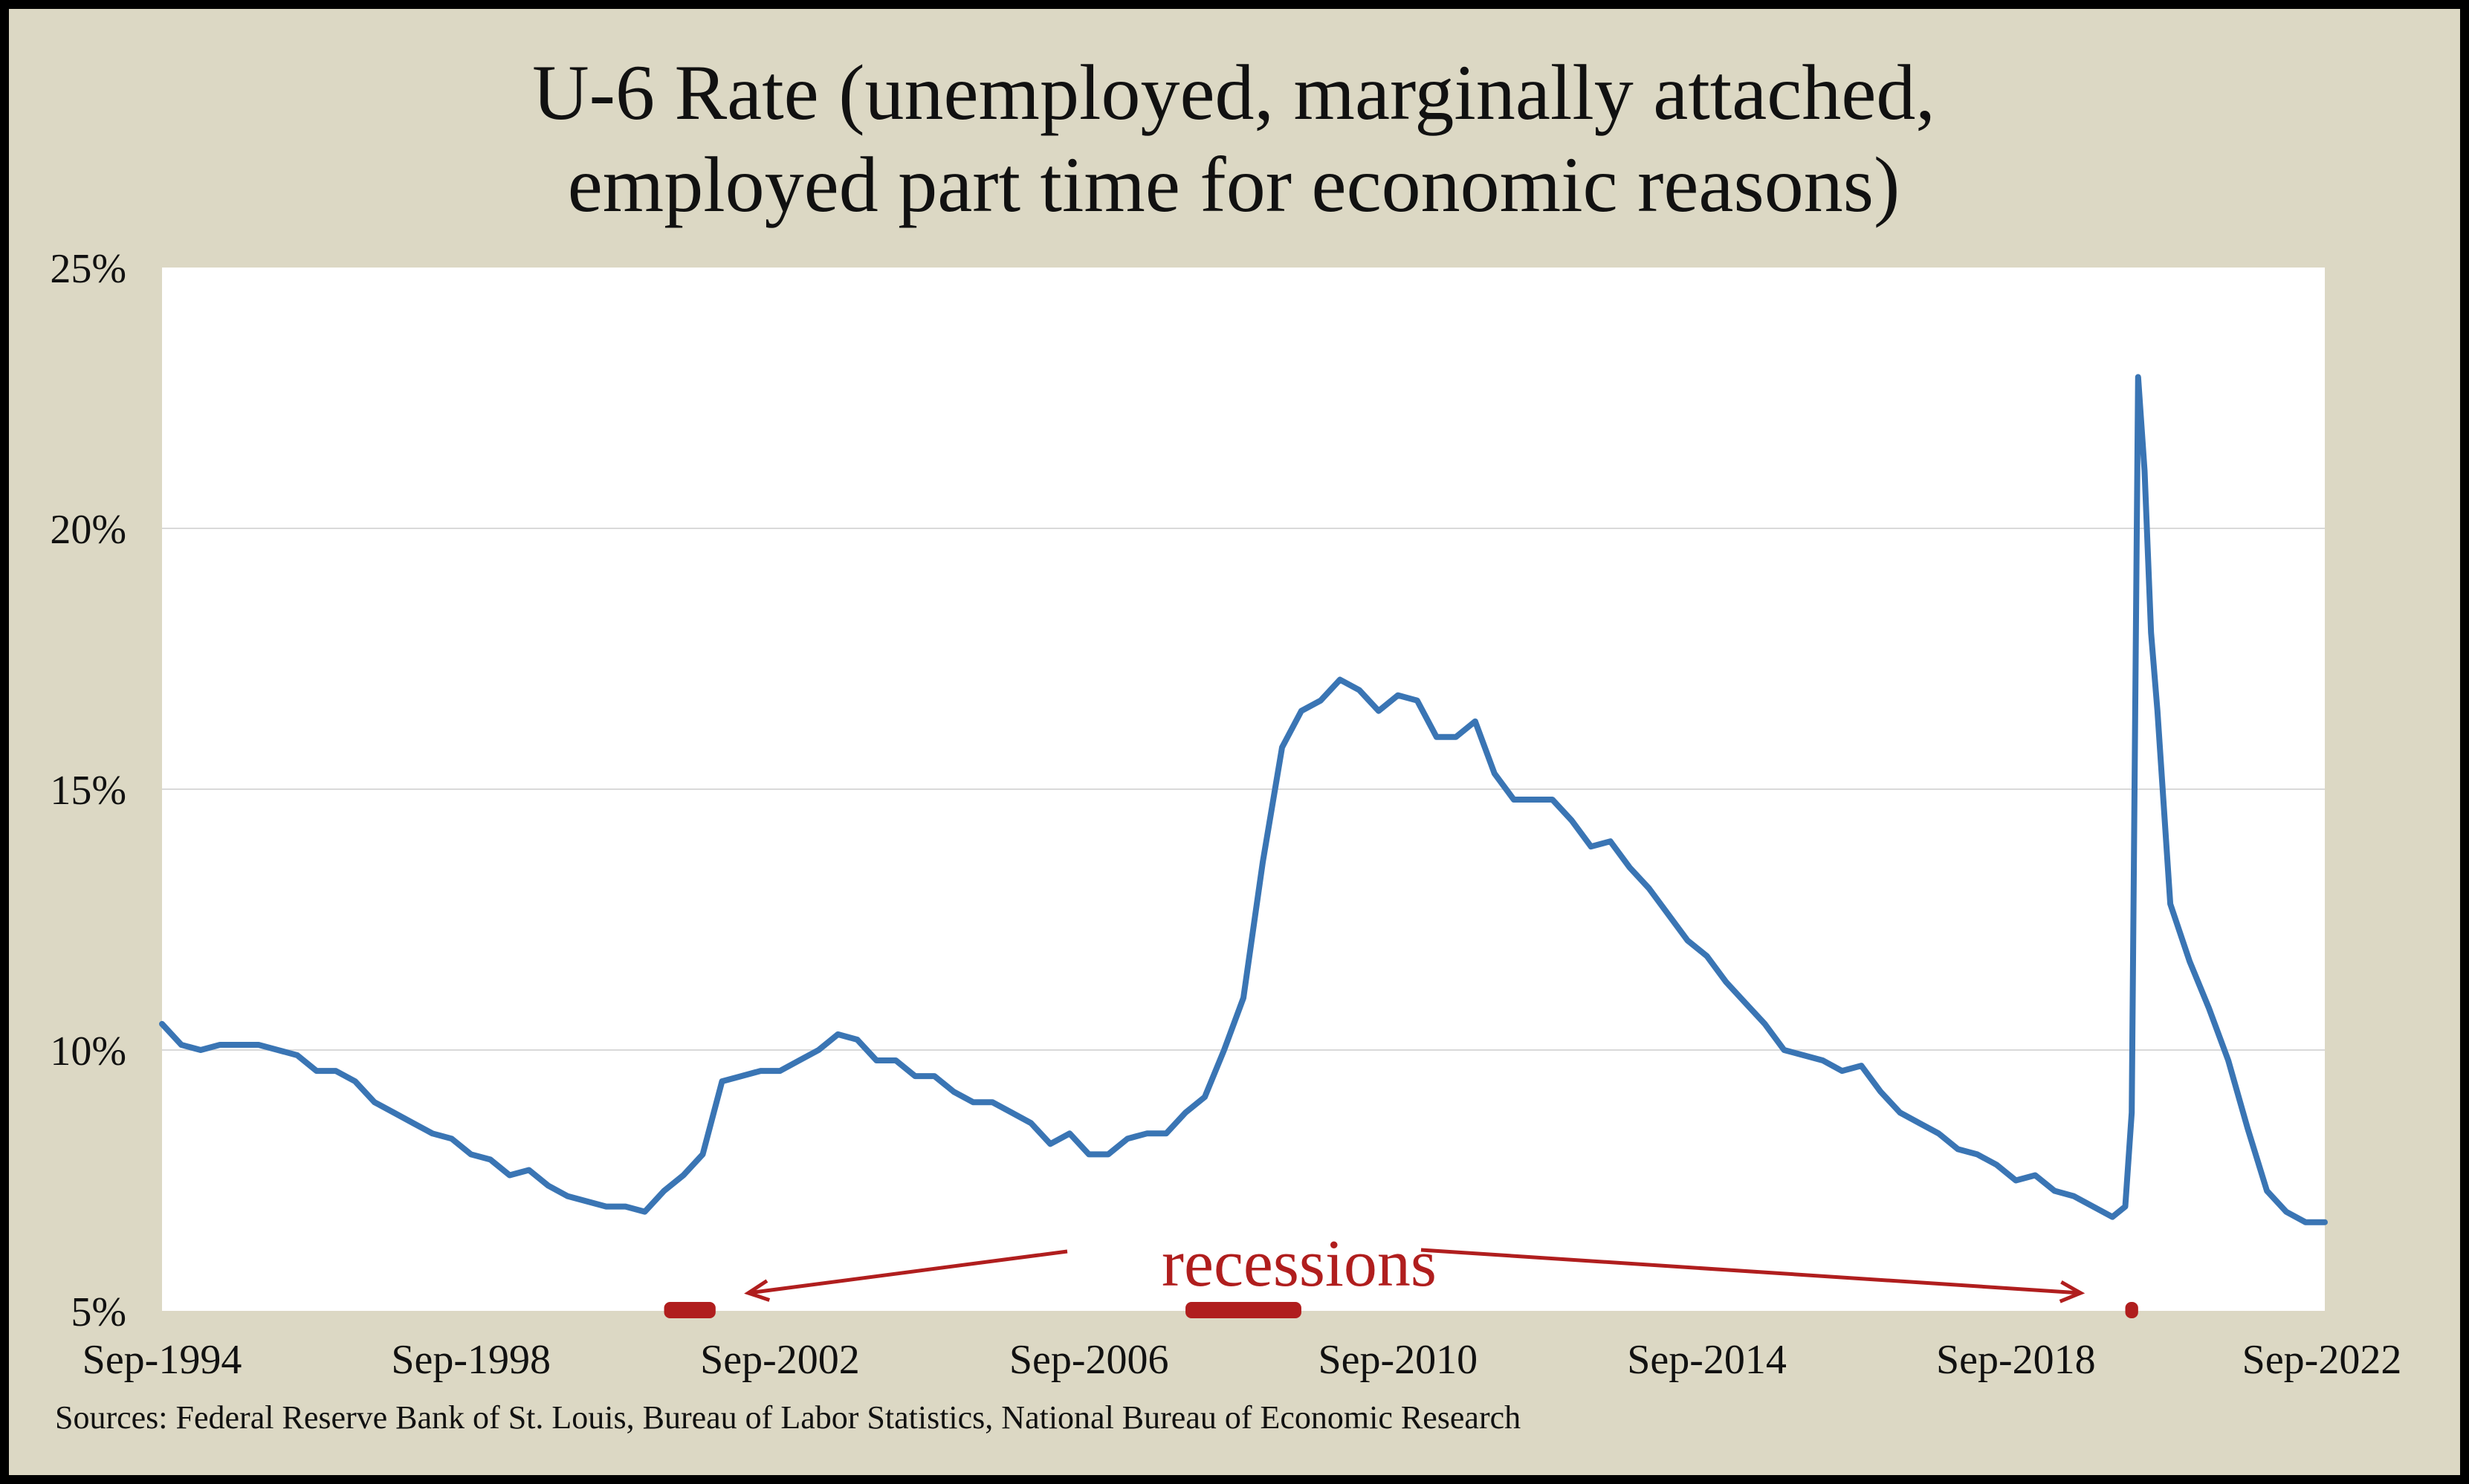 The height and width of the screenshot is (1484, 2469). Describe the element at coordinates (98, 1312) in the screenshot. I see `y-tick-label: 5%` at that location.